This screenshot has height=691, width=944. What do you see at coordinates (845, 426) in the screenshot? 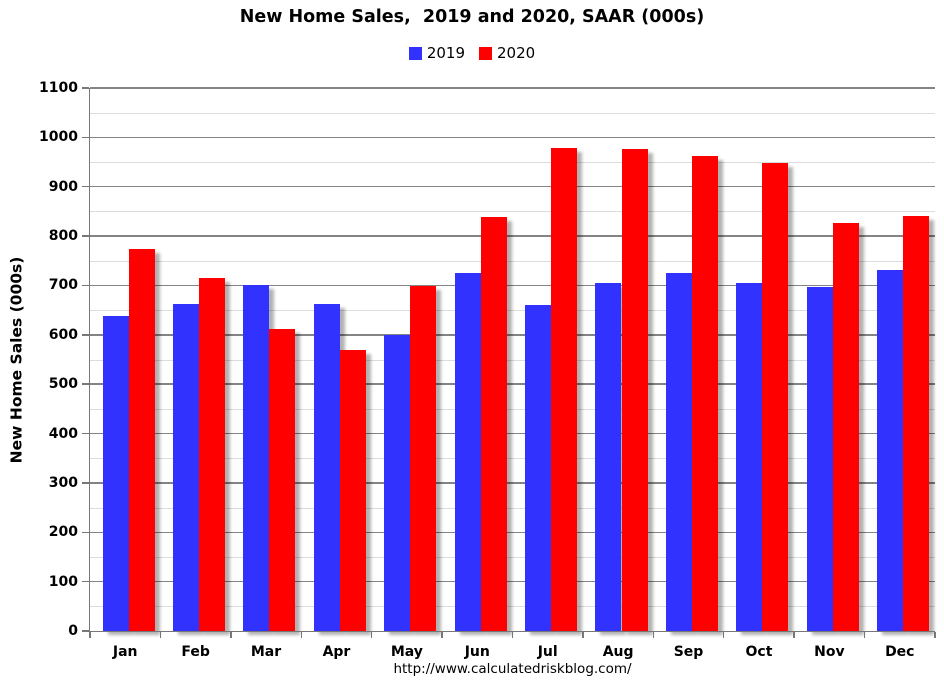
I see `bar-2020-Nov` at bounding box center [845, 426].